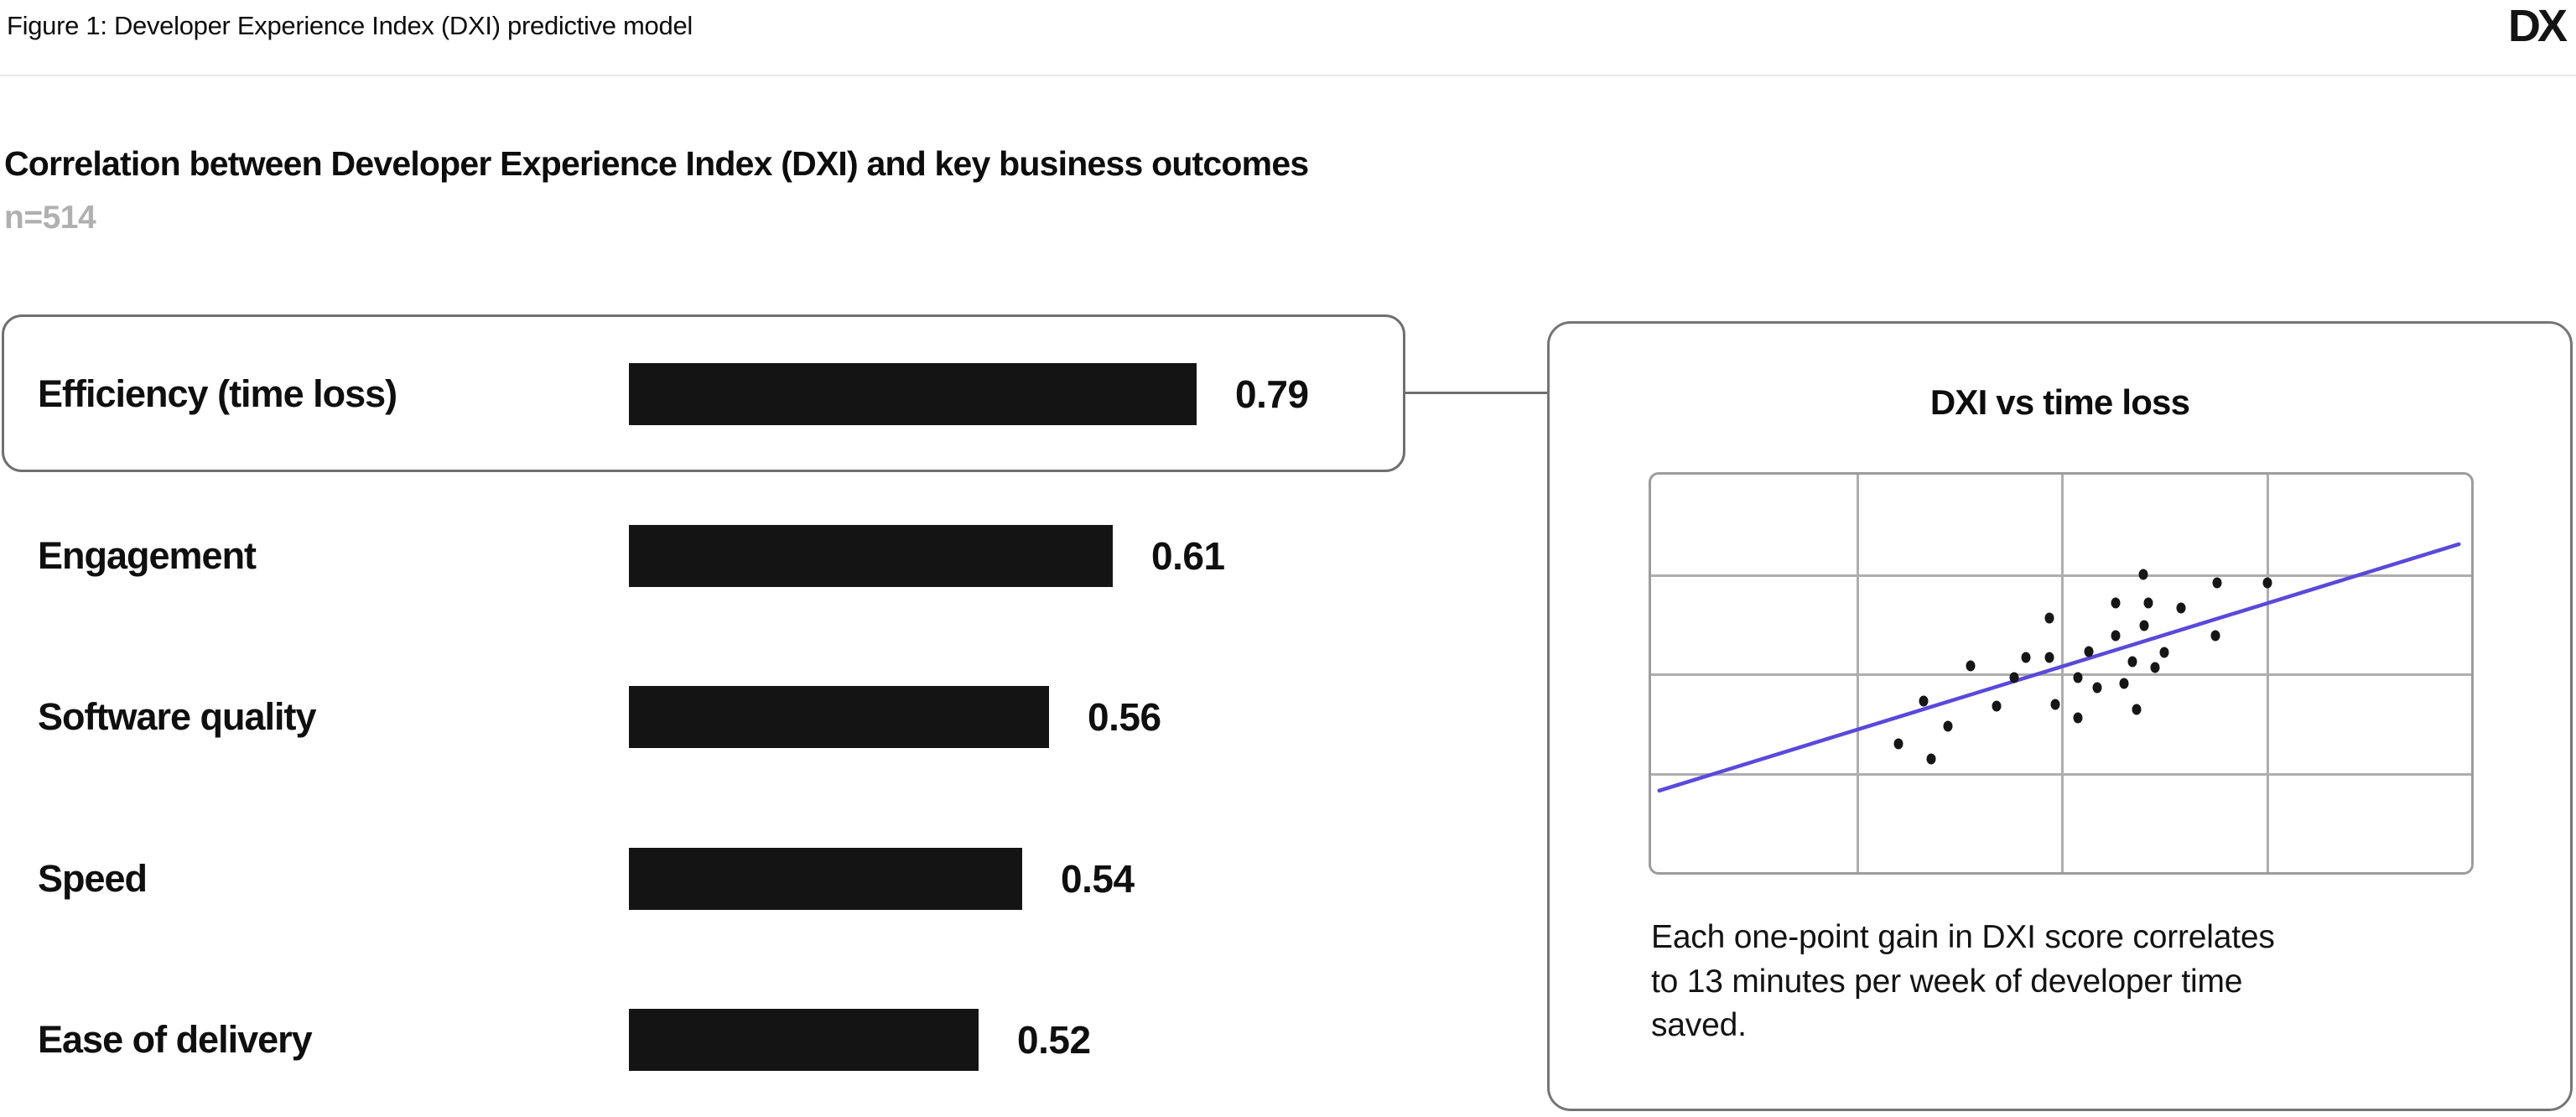 The width and height of the screenshot is (2576, 1117). Describe the element at coordinates (1098, 879) in the screenshot. I see `bar-value: 0.54` at that location.